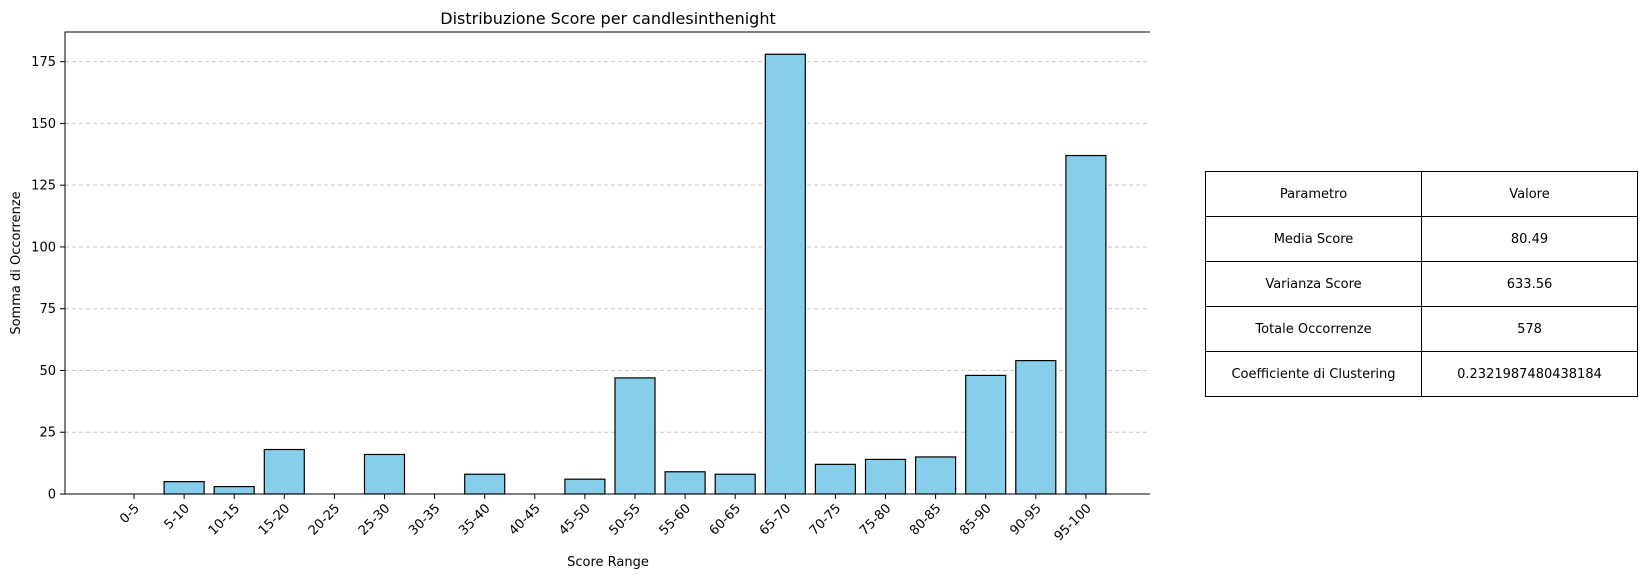  Describe the element at coordinates (43, 186) in the screenshot. I see `y-tick-label: 125` at that location.